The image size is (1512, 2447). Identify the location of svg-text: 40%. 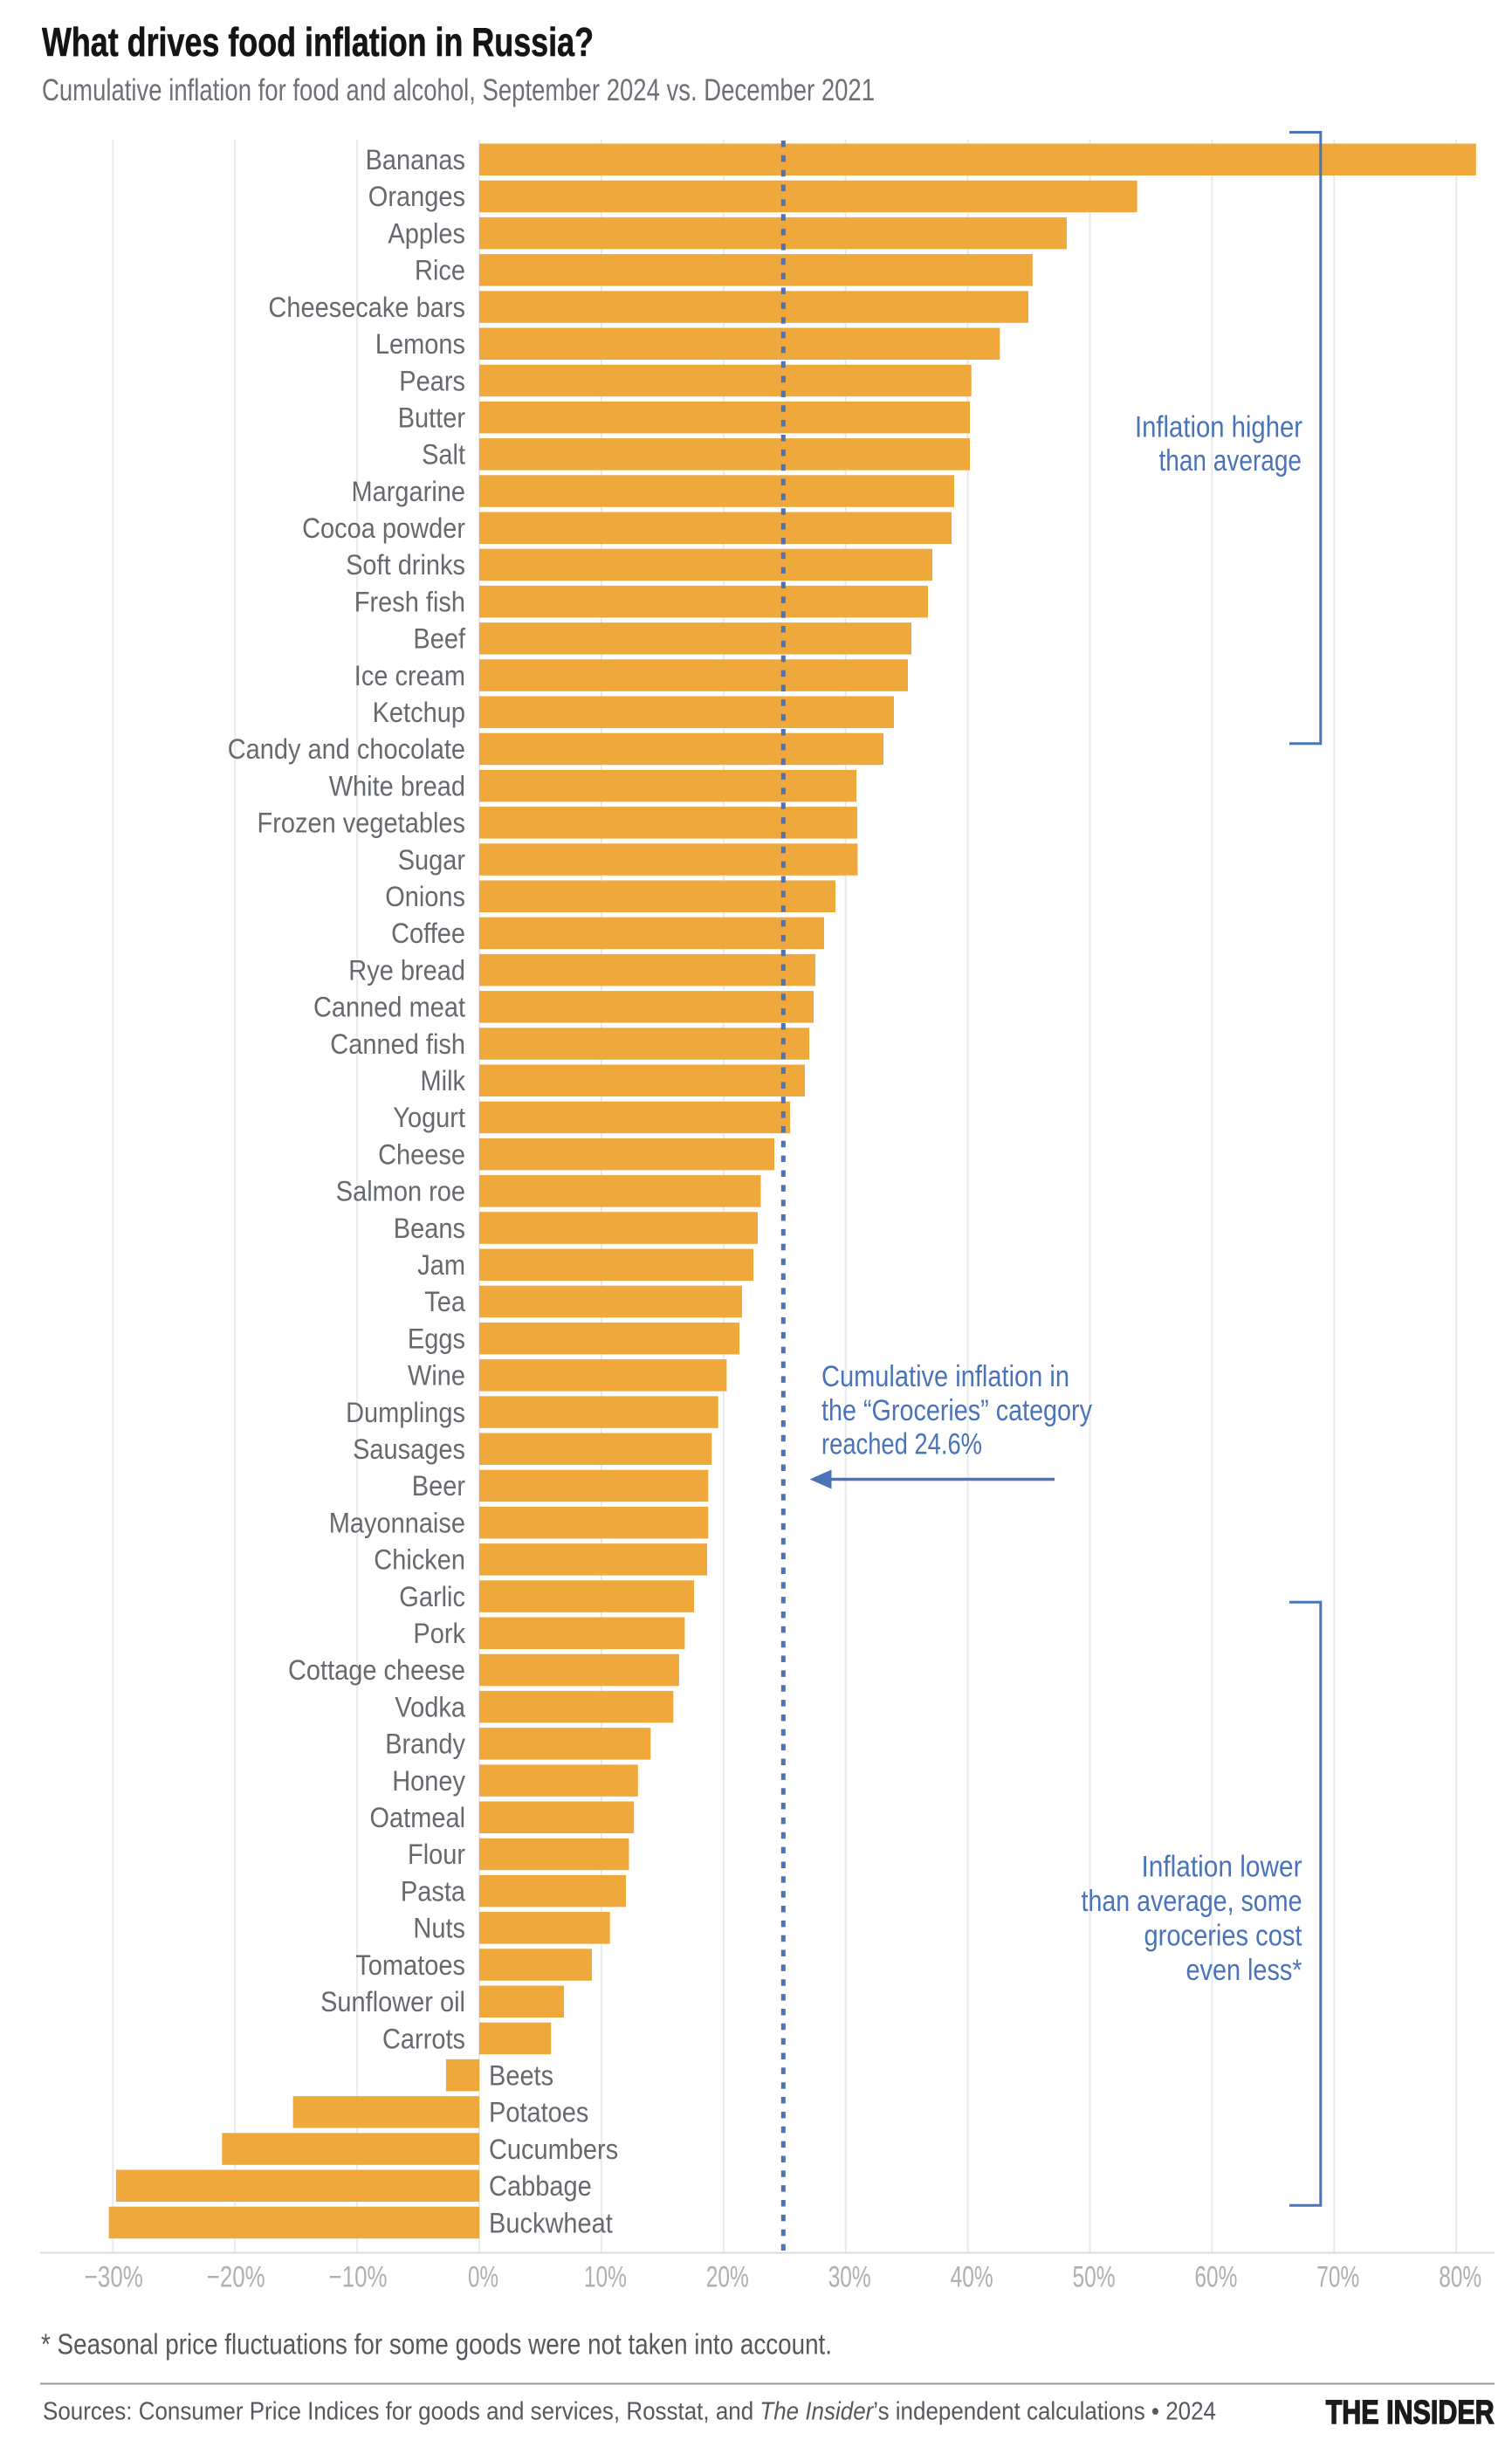
(972, 2277).